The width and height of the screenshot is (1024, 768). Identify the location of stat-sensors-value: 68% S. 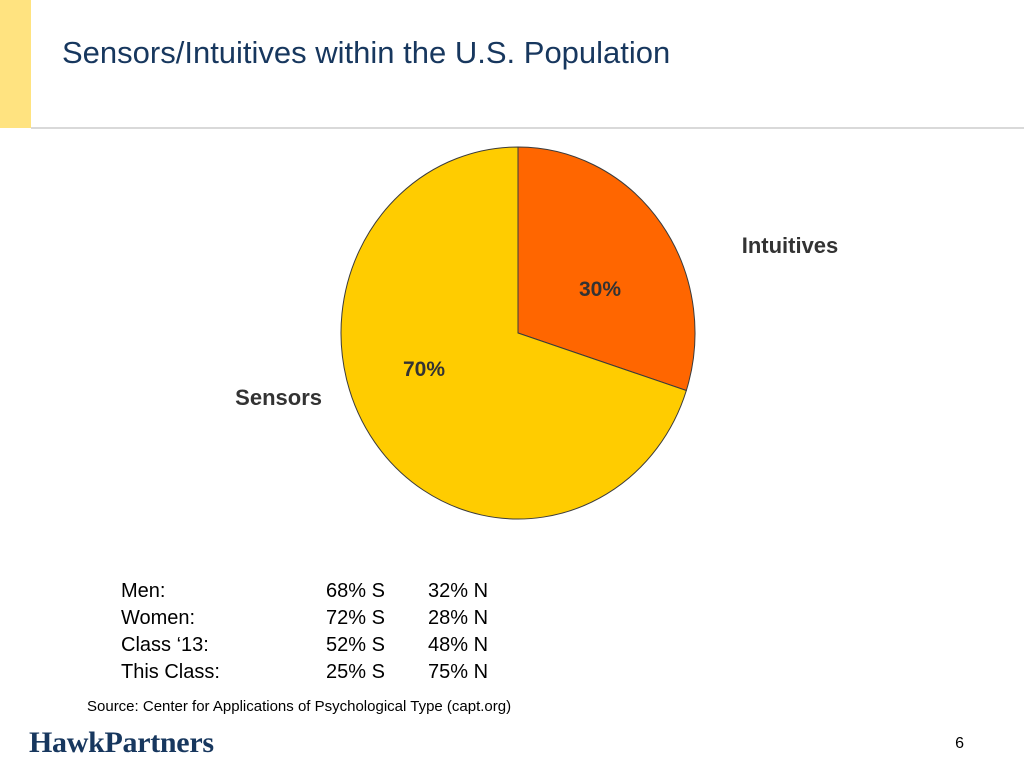
(355, 591).